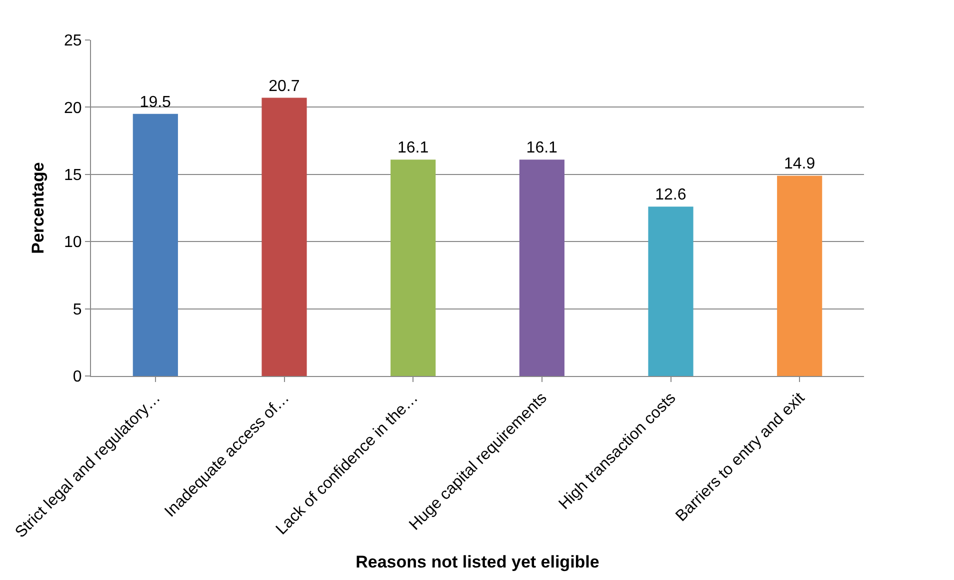 Image resolution: width=954 pixels, height=580 pixels. What do you see at coordinates (38, 208) in the screenshot?
I see `y-axis-title: Percentage` at bounding box center [38, 208].